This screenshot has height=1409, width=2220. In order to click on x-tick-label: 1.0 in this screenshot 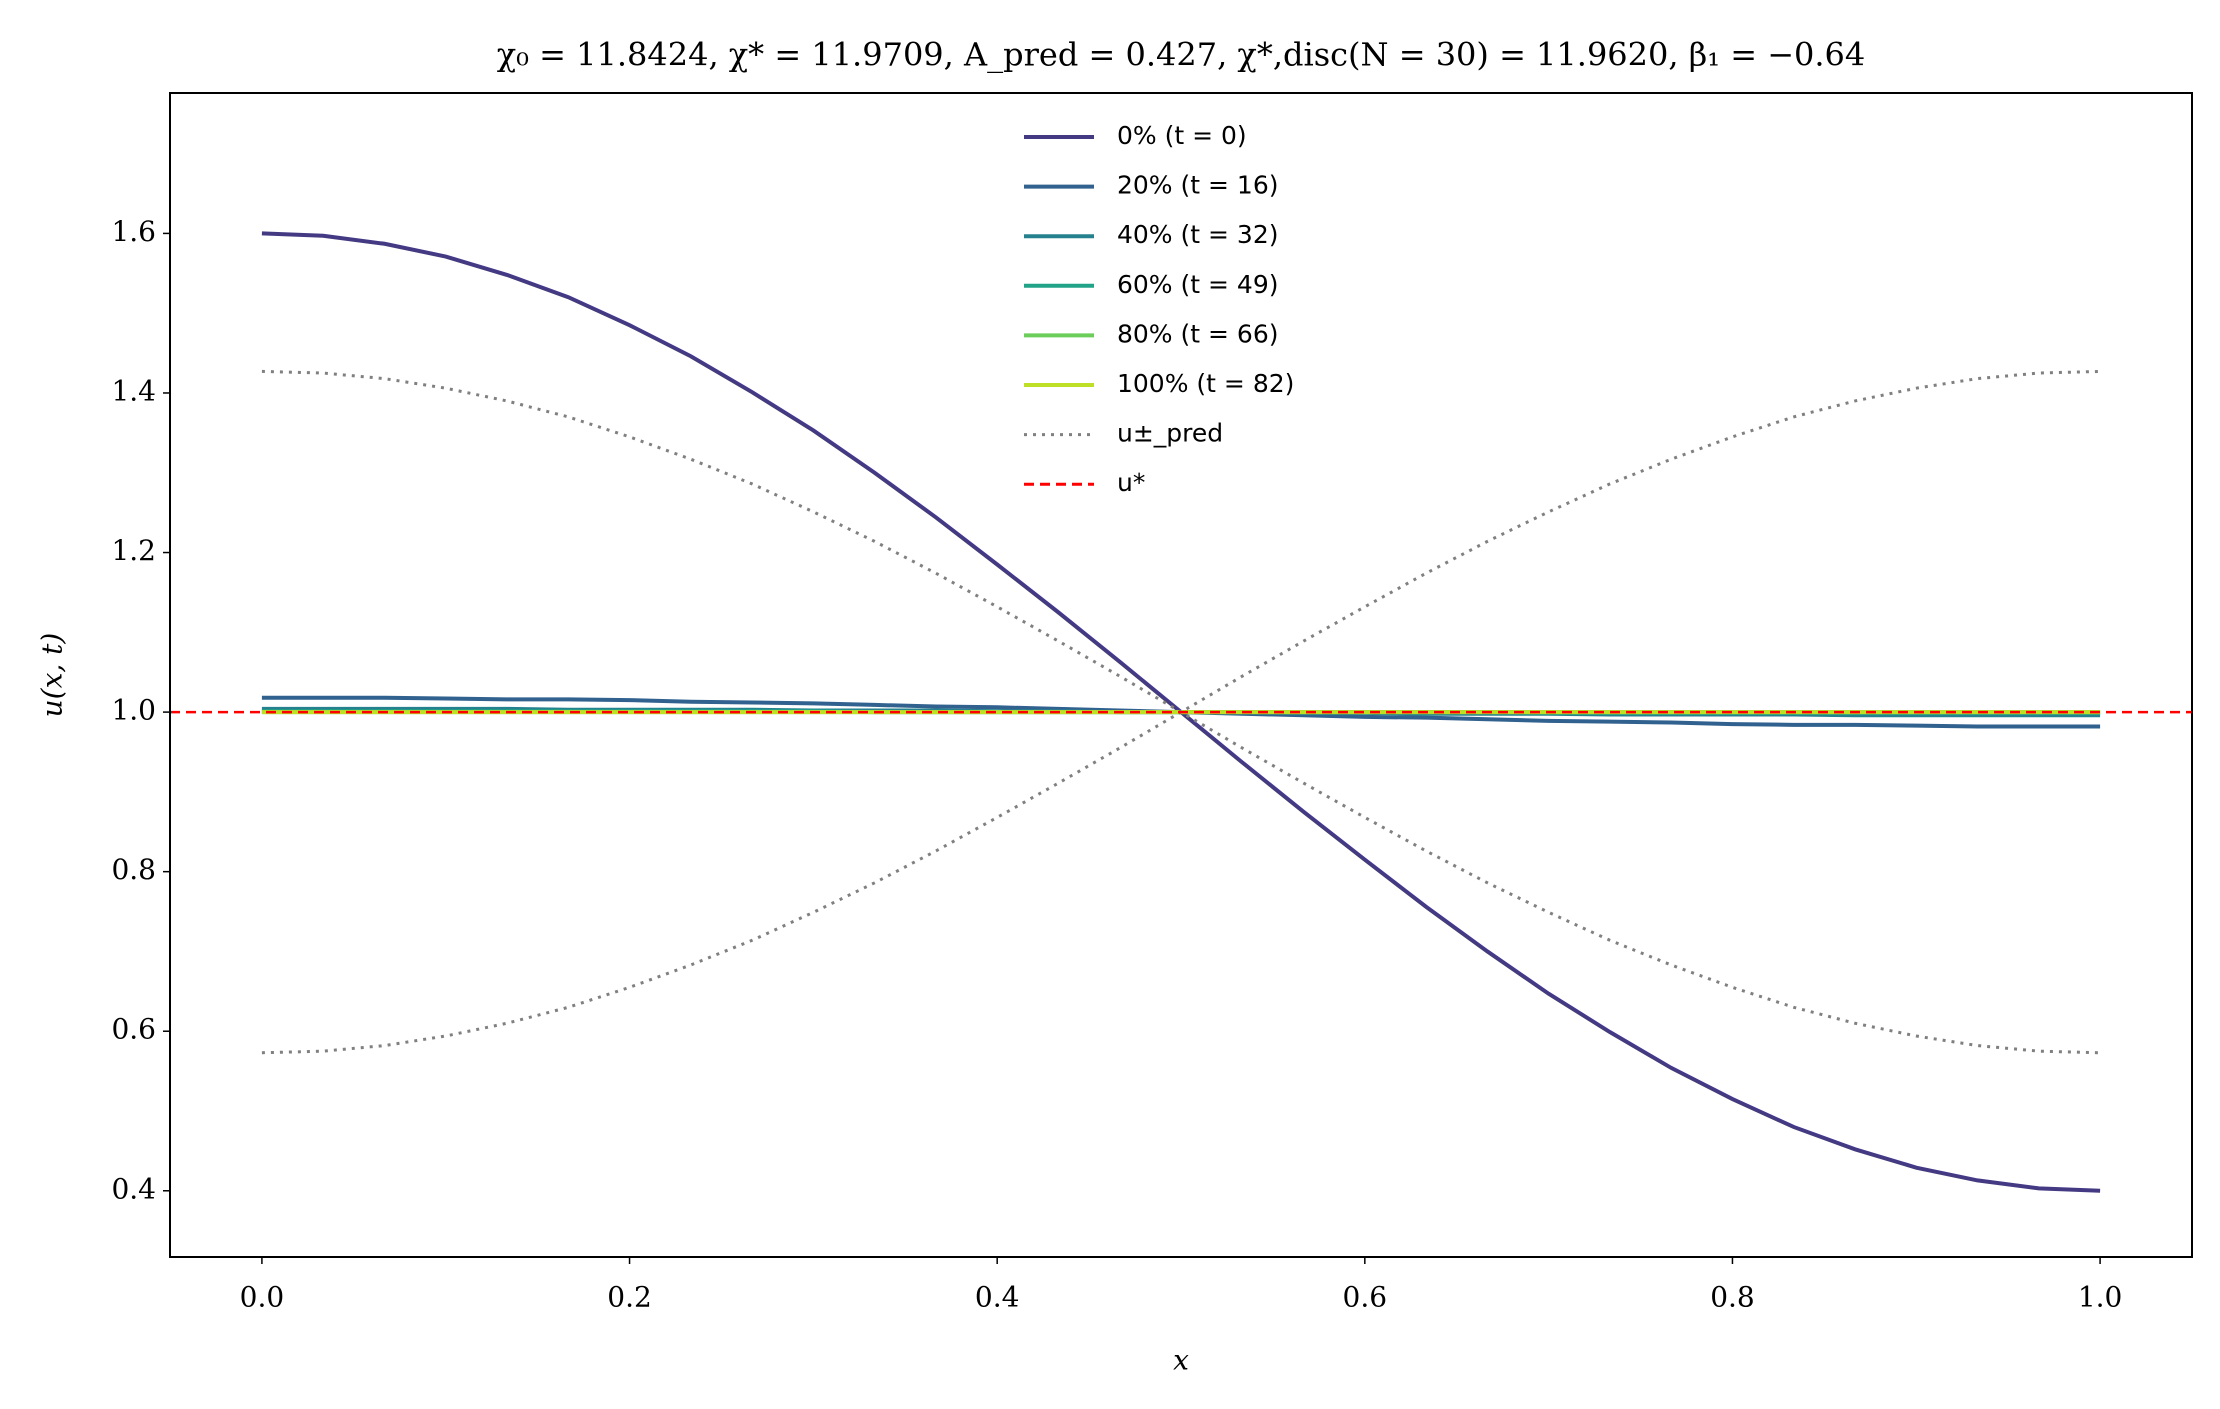, I will do `click(2100, 1297)`.